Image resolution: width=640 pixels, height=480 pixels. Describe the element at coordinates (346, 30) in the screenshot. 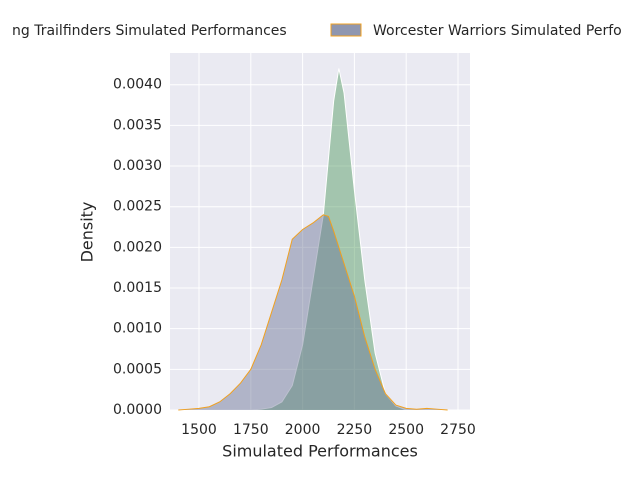

I see `legend-swatch` at that location.